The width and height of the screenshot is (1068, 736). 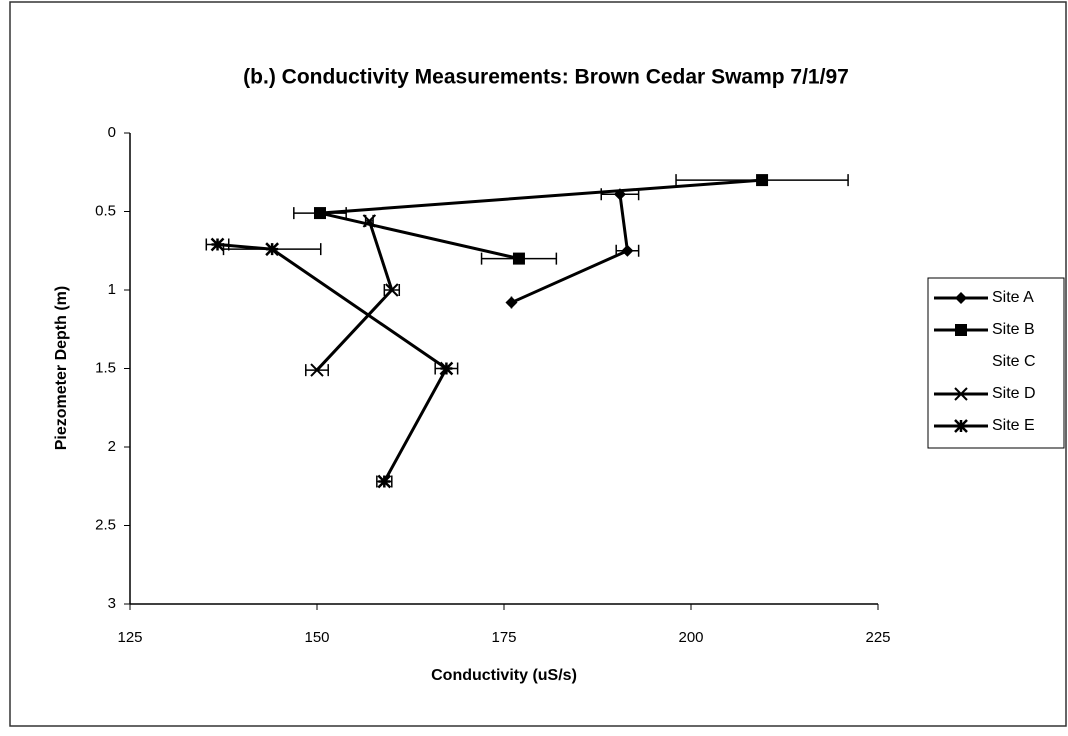 I want to click on legend-label: Site D, so click(x=1014, y=393).